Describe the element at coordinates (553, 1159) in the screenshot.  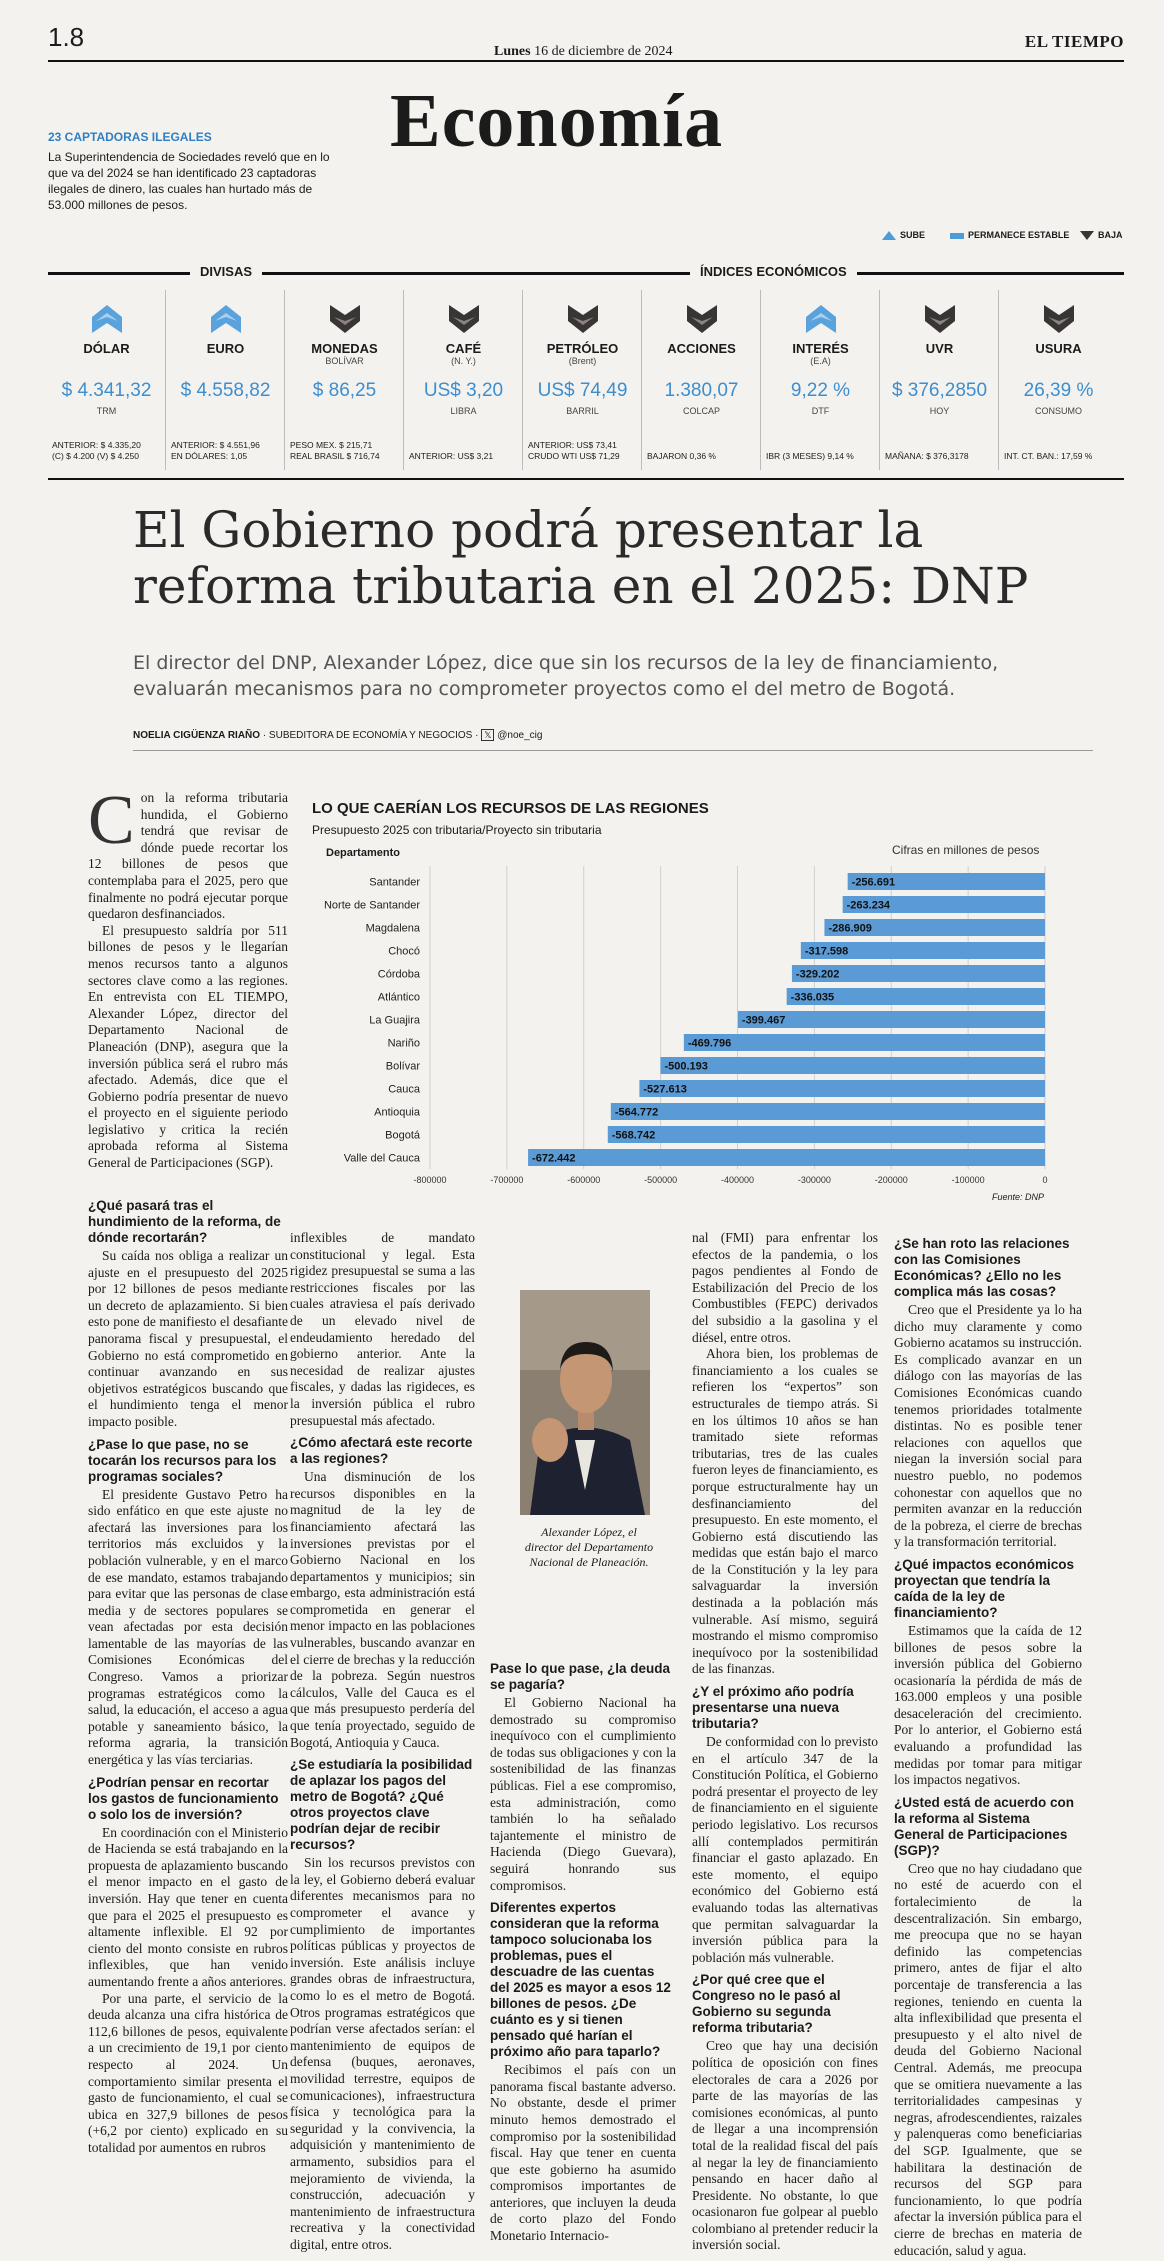
I see `value-label: -672.442` at that location.